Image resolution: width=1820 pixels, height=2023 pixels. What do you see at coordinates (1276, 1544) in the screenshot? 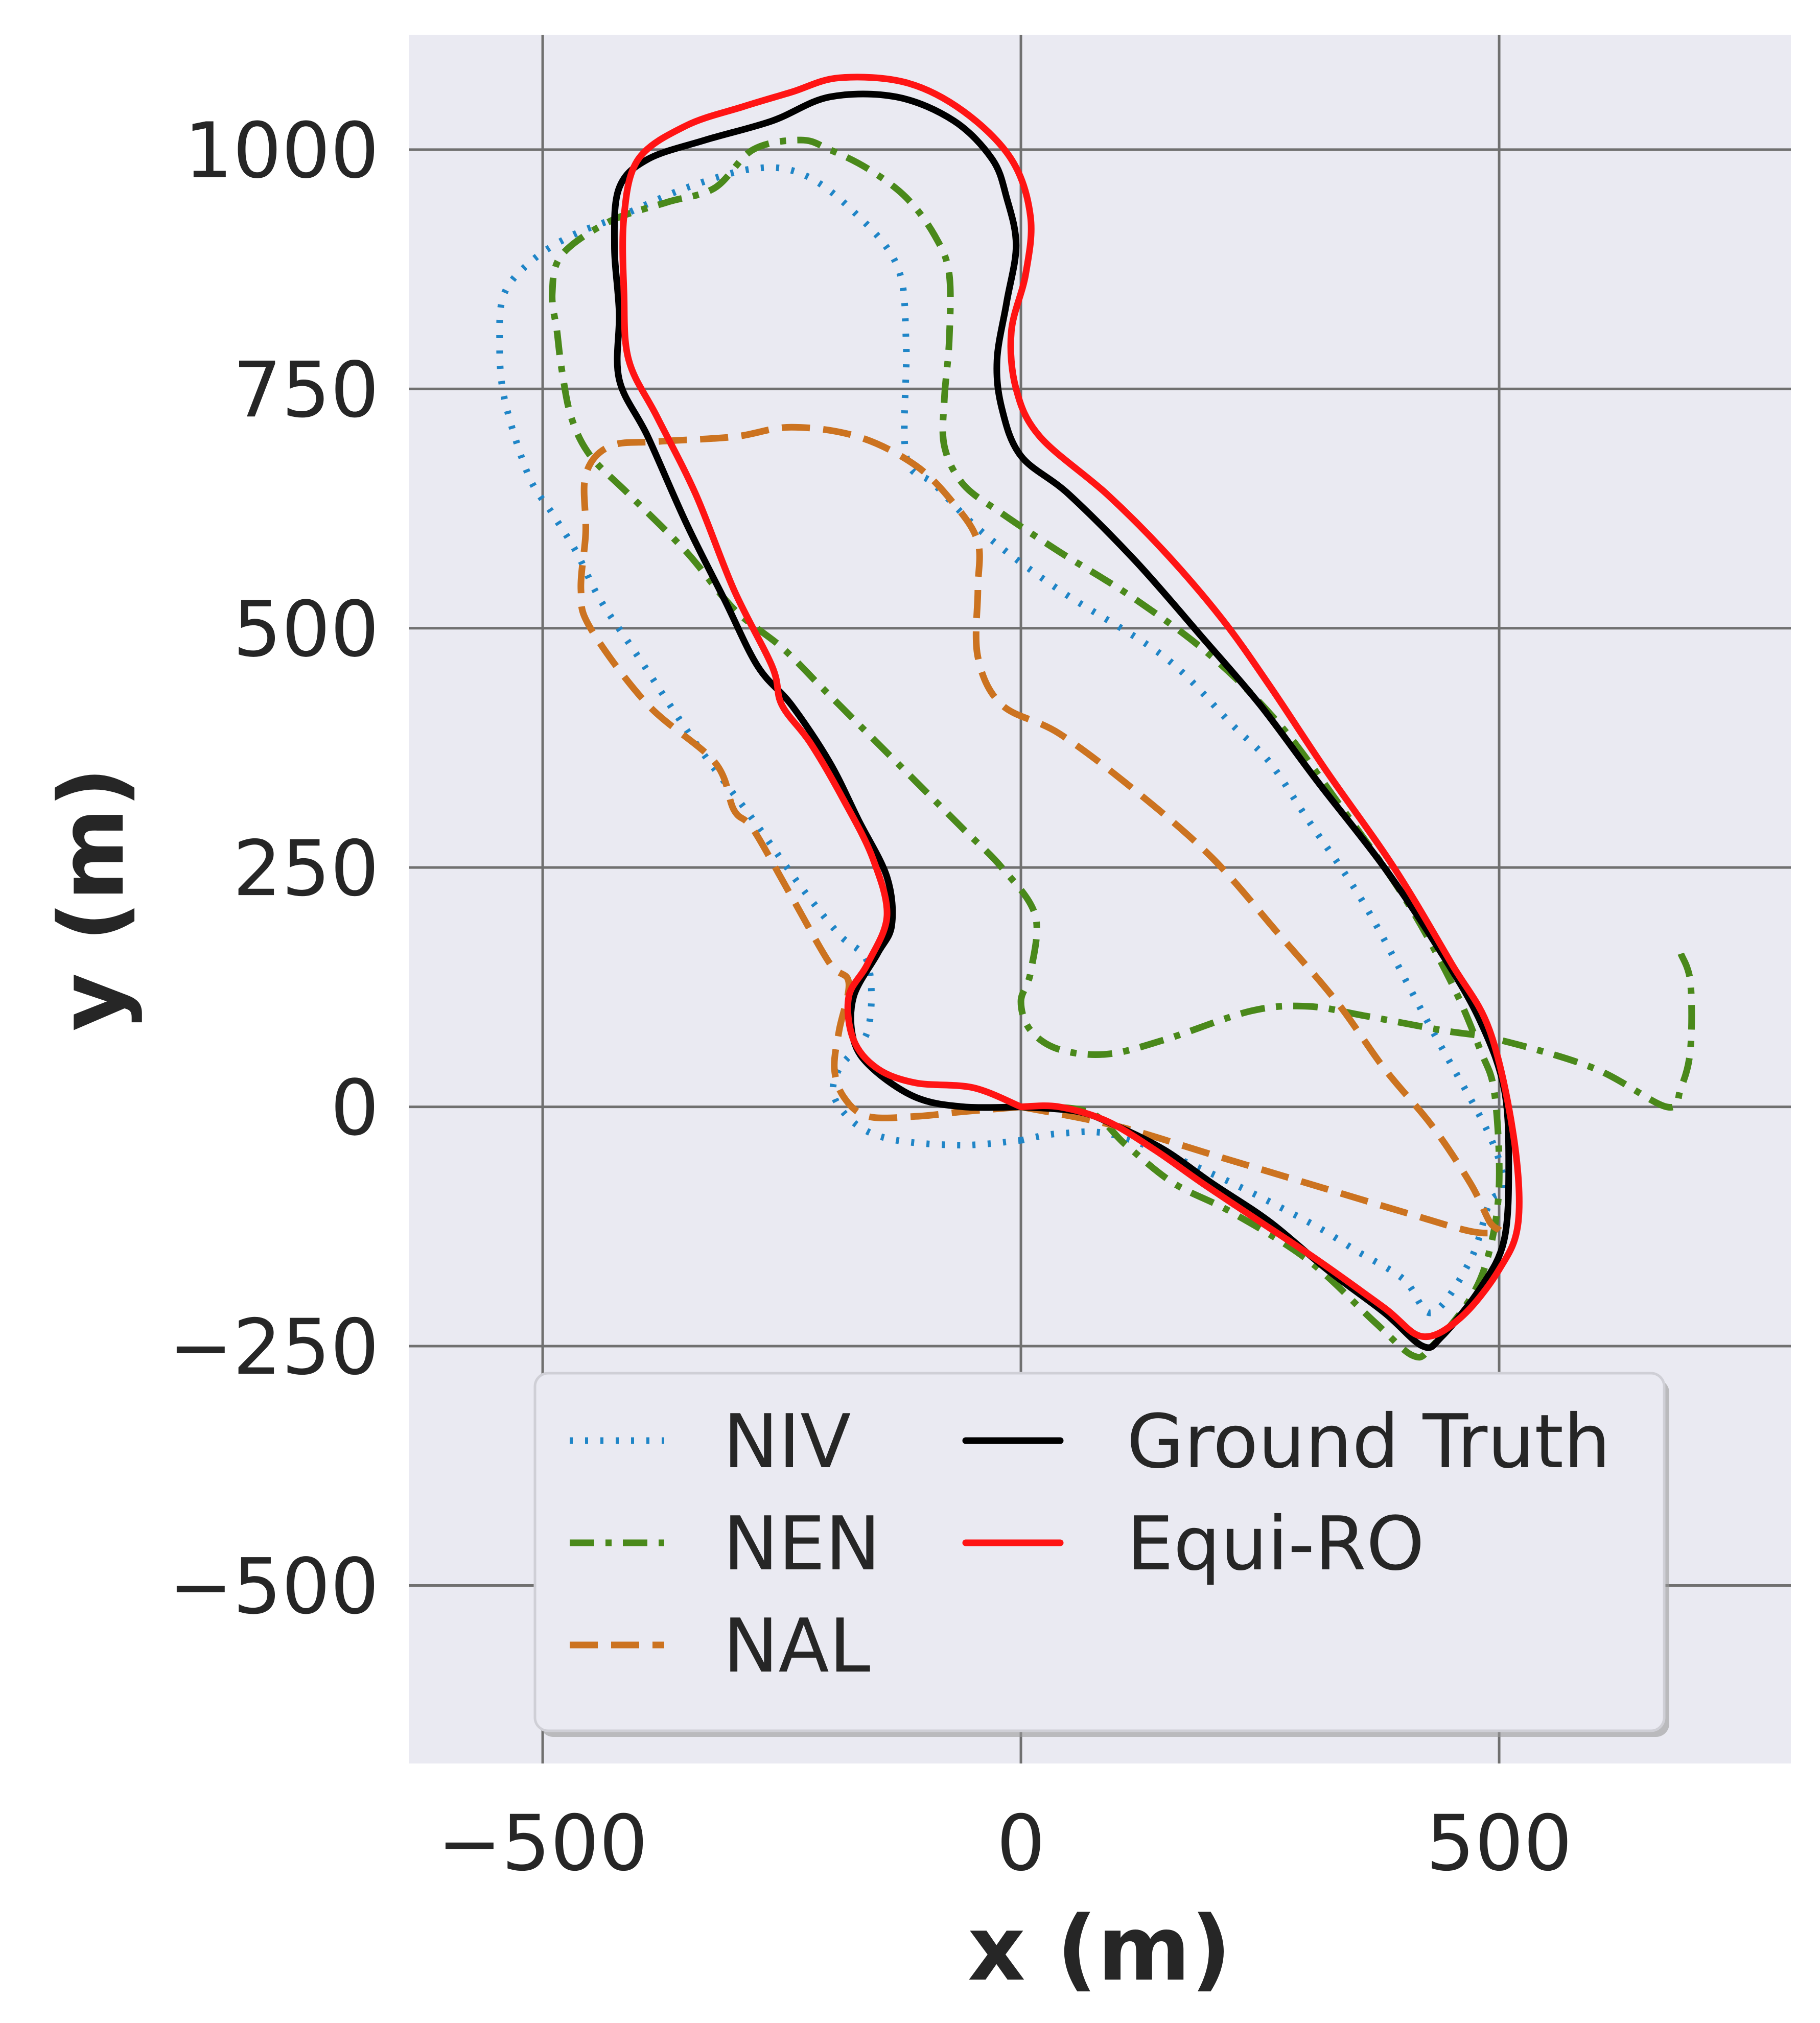
I see `legend-label: Equi-RO` at bounding box center [1276, 1544].